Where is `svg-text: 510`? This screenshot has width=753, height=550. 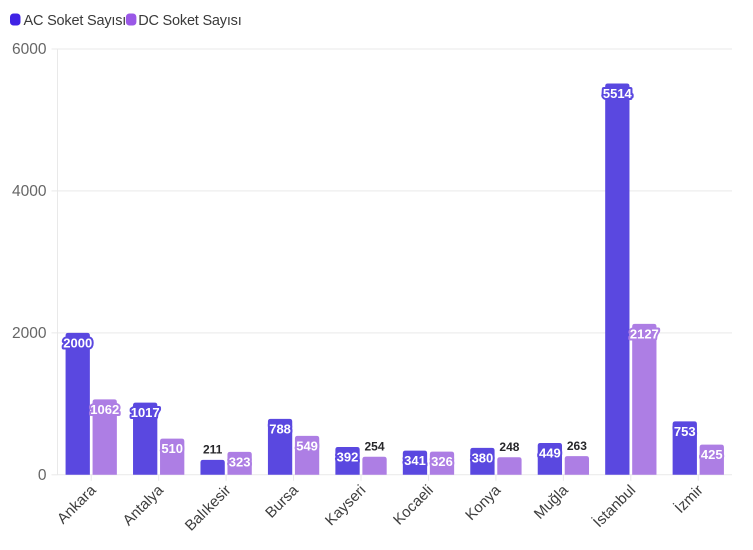 svg-text: 510 is located at coordinates (172, 448).